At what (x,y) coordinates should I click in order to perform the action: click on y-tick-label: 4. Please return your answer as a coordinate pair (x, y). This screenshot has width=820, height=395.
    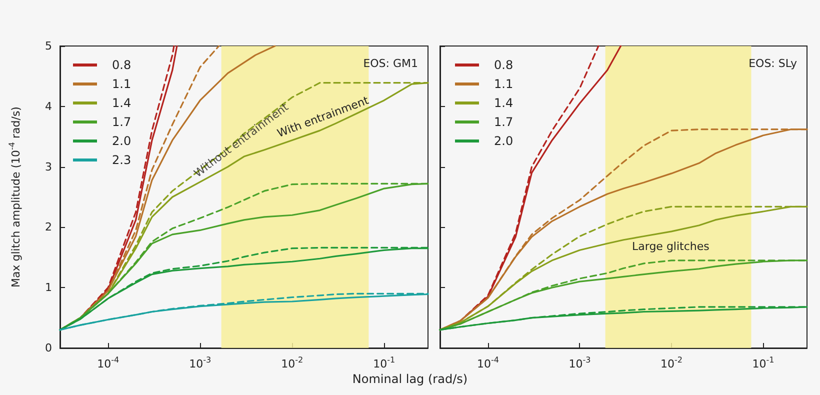
    Looking at the image, I should click on (48, 106).